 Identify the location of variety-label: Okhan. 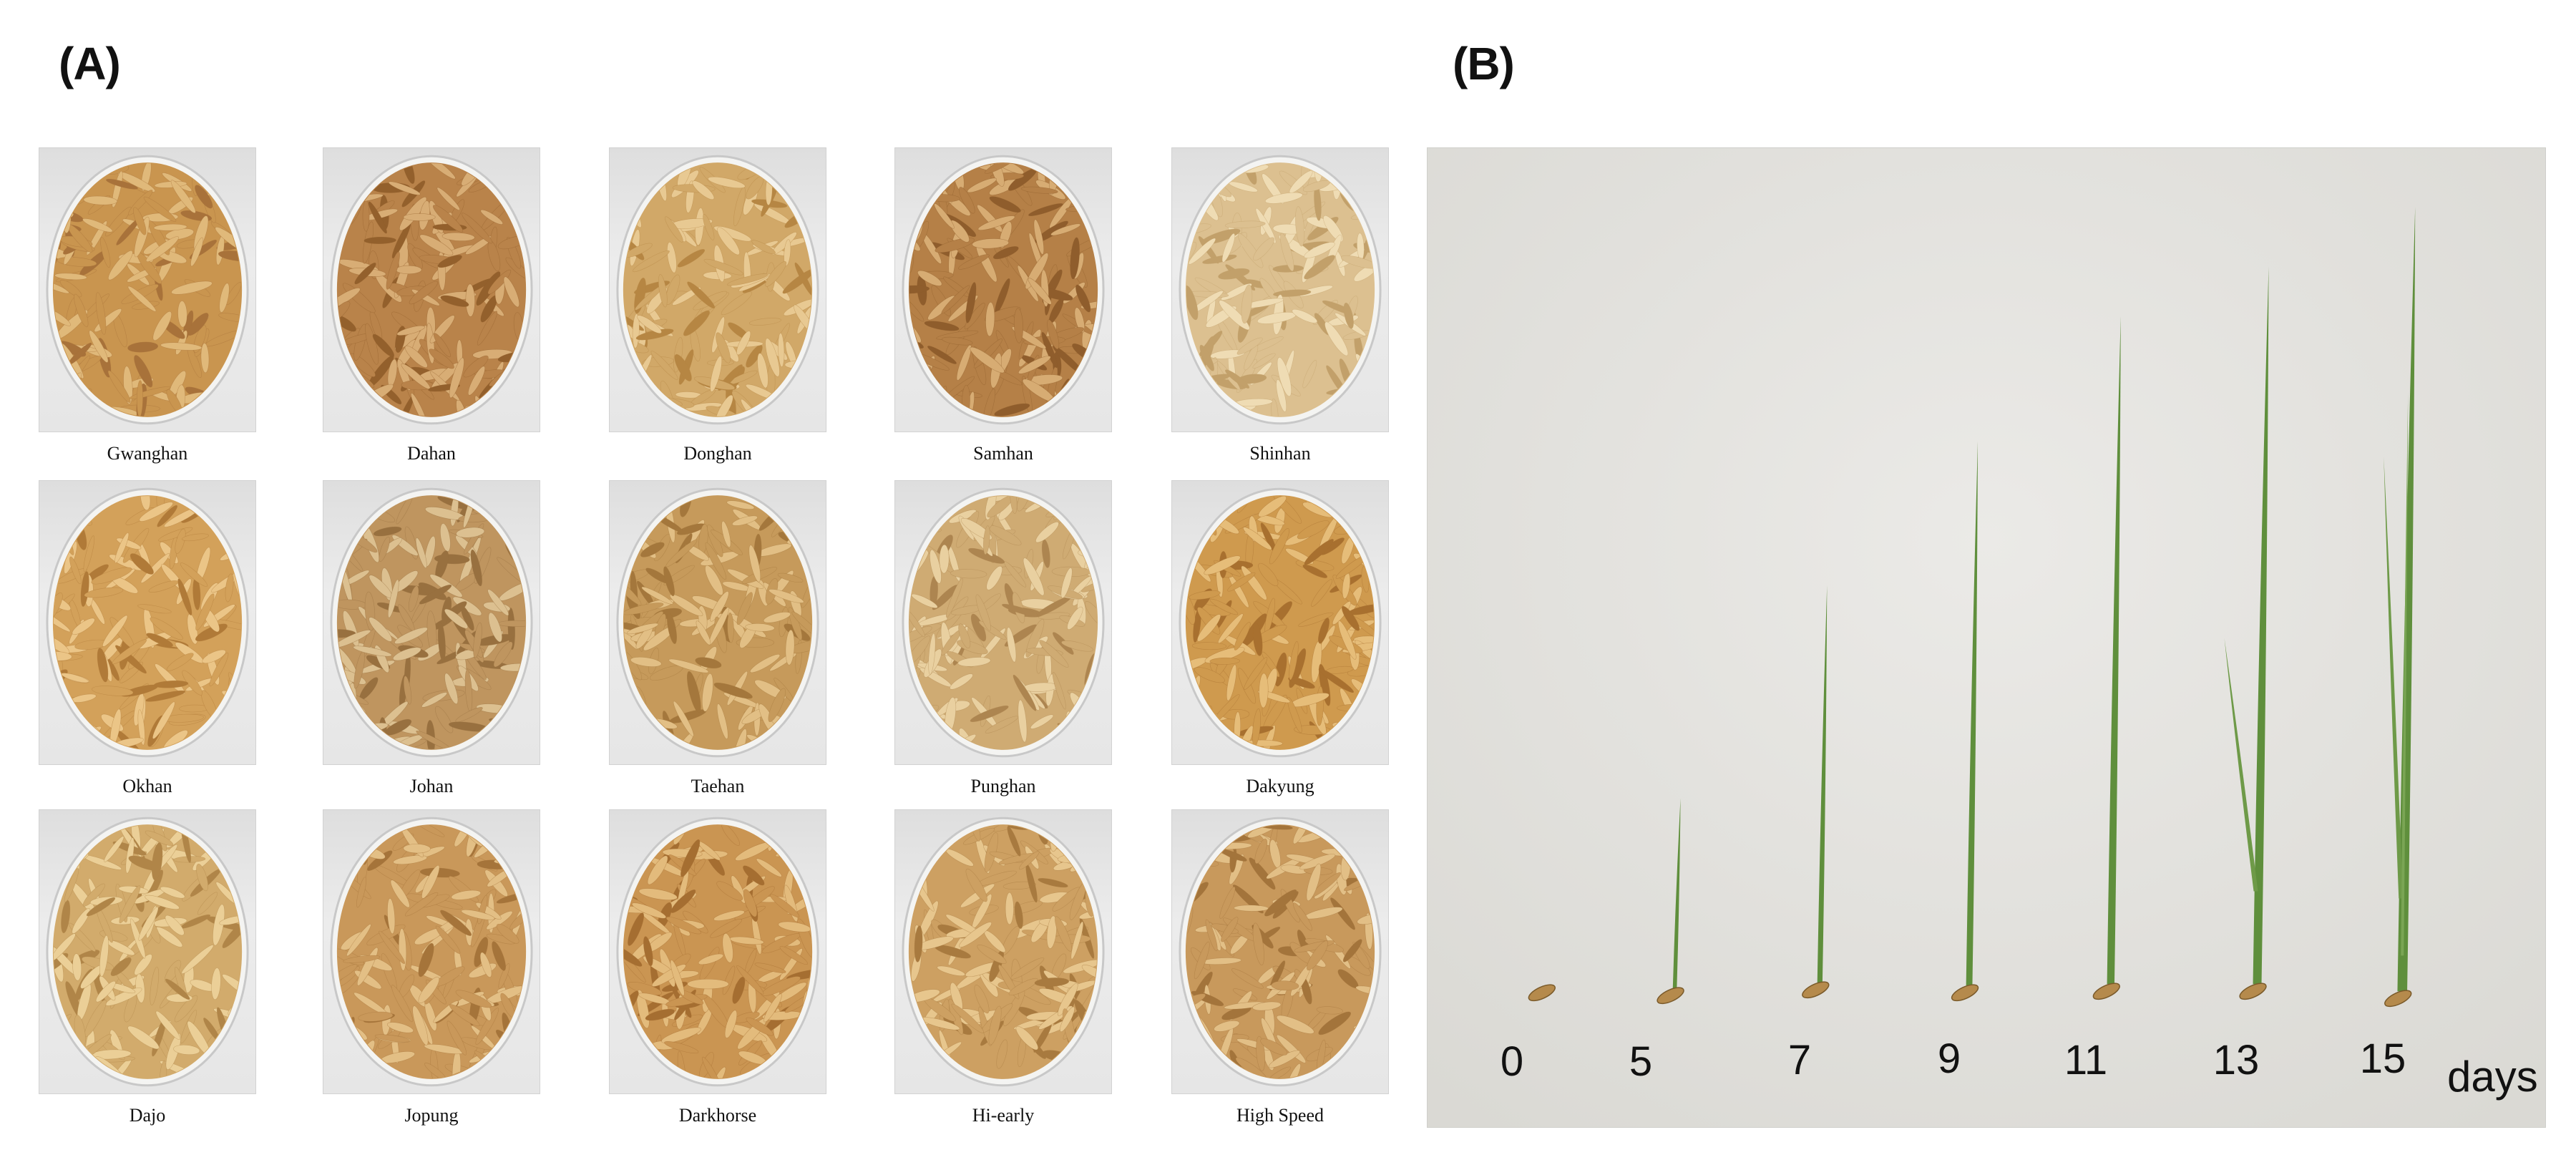
(147, 786).